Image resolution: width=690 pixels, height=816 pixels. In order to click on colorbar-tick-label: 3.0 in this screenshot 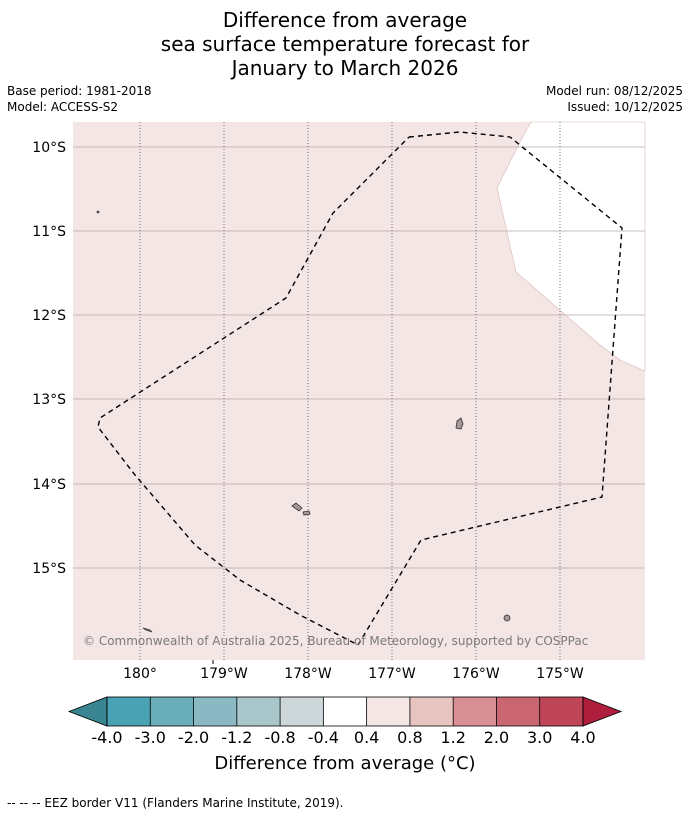, I will do `click(539, 737)`.